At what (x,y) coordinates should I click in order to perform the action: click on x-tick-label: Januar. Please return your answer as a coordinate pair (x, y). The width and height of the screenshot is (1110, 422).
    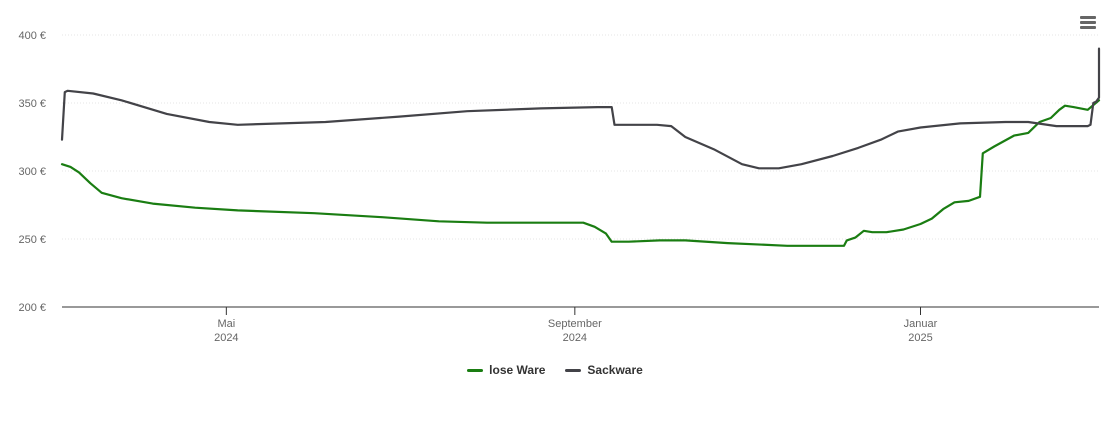
    Looking at the image, I should click on (921, 324).